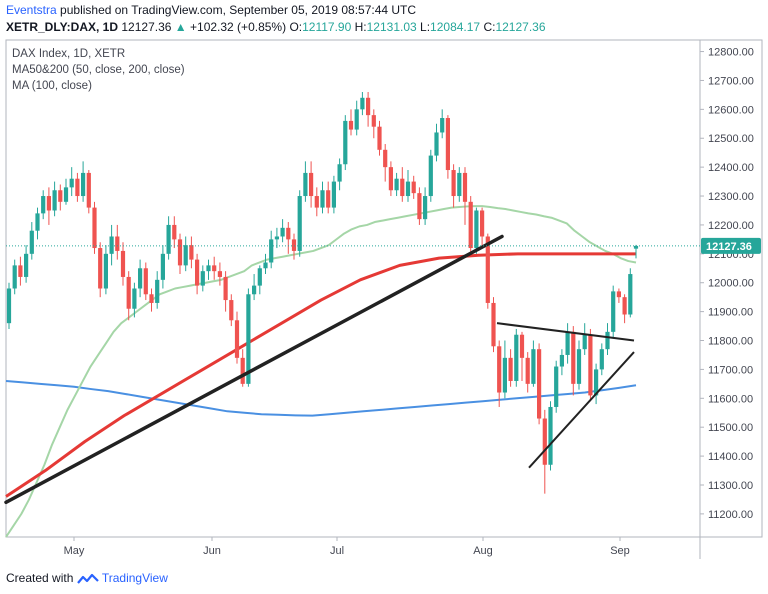 Image resolution: width=768 pixels, height=594 pixels. I want to click on x-tick-label: Aug, so click(483, 551).